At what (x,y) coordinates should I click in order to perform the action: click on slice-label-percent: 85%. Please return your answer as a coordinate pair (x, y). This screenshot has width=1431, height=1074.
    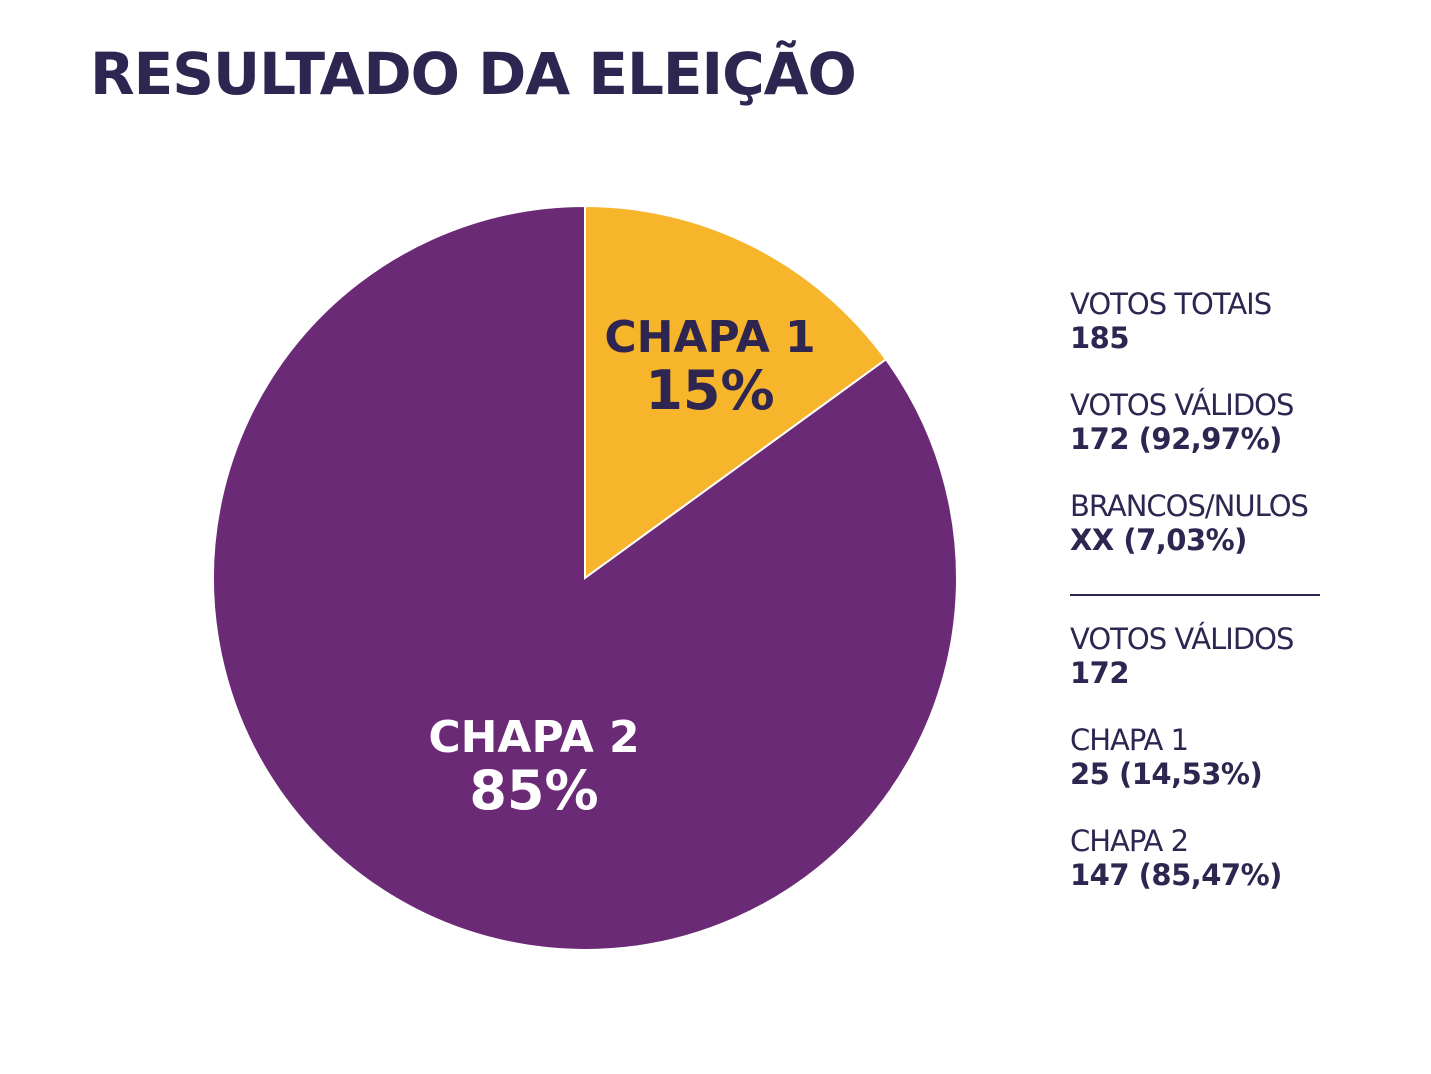
    Looking at the image, I should click on (533, 790).